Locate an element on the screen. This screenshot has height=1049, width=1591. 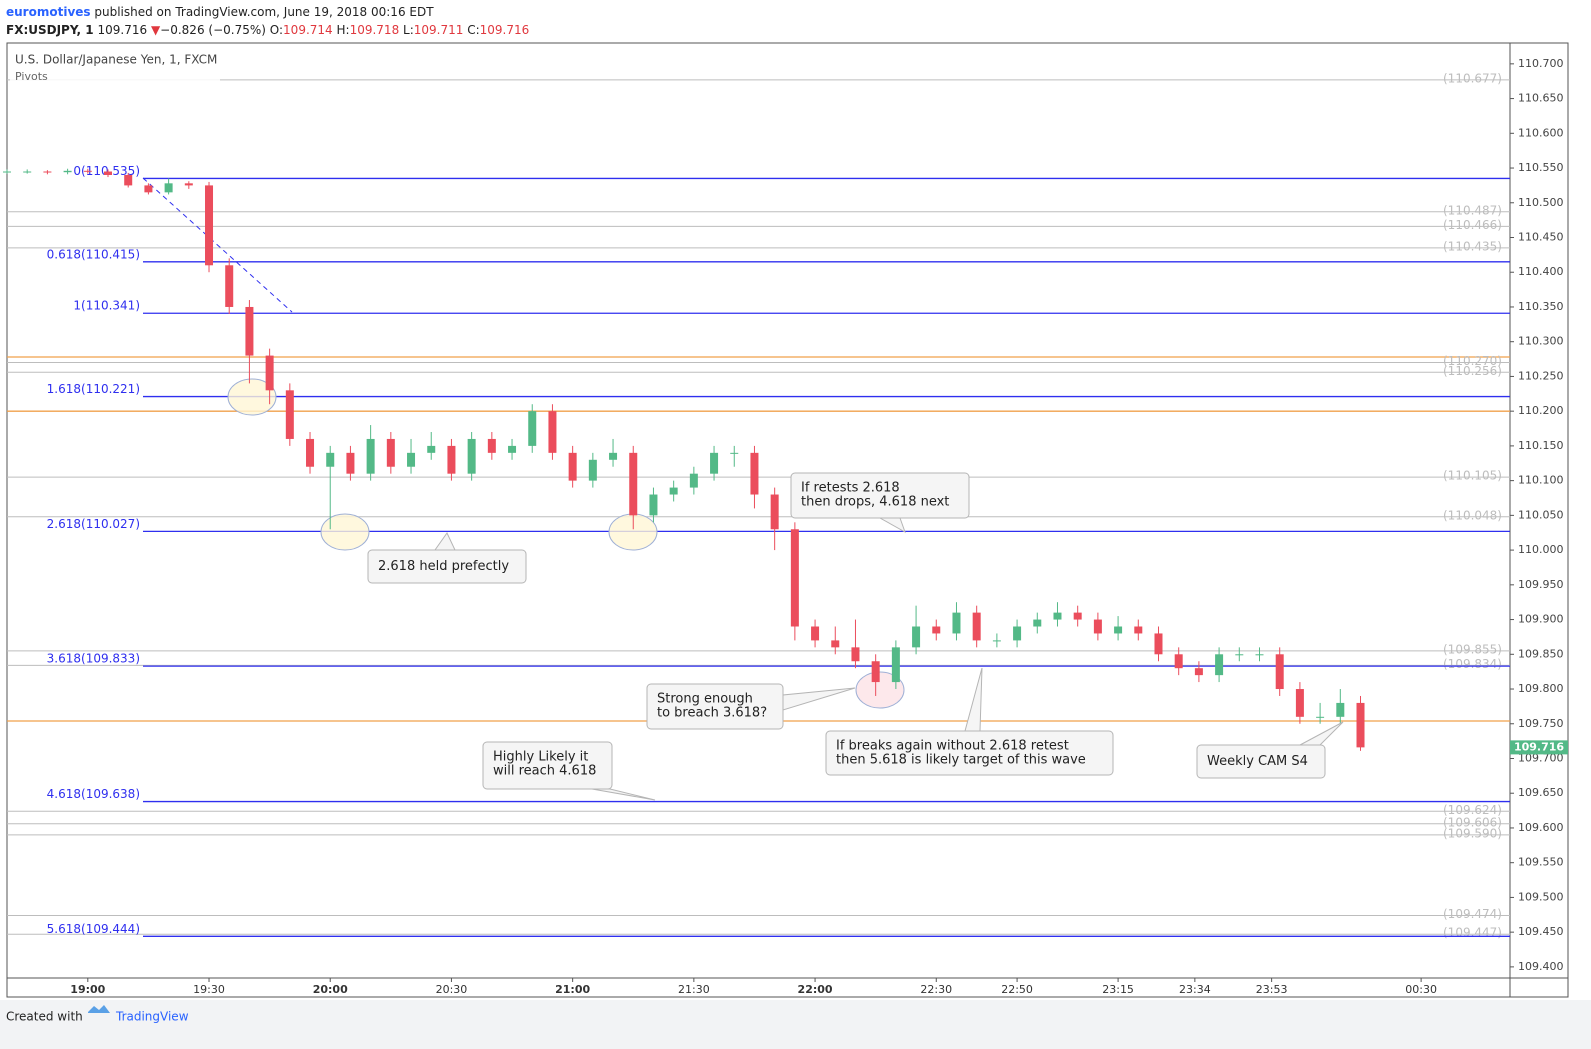
footer-brand: TradingView is located at coordinates (152, 1017).